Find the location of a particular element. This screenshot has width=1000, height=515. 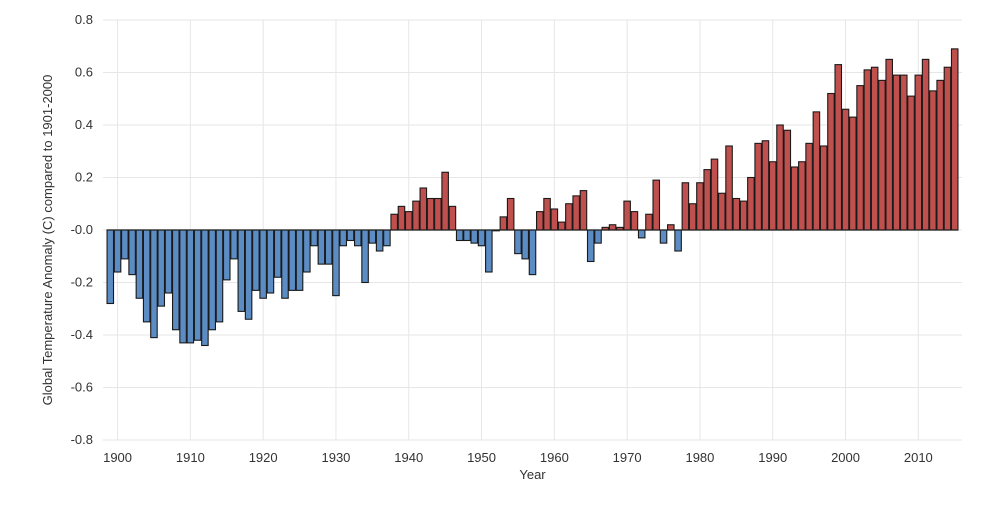

bar-1964 is located at coordinates (583, 210).